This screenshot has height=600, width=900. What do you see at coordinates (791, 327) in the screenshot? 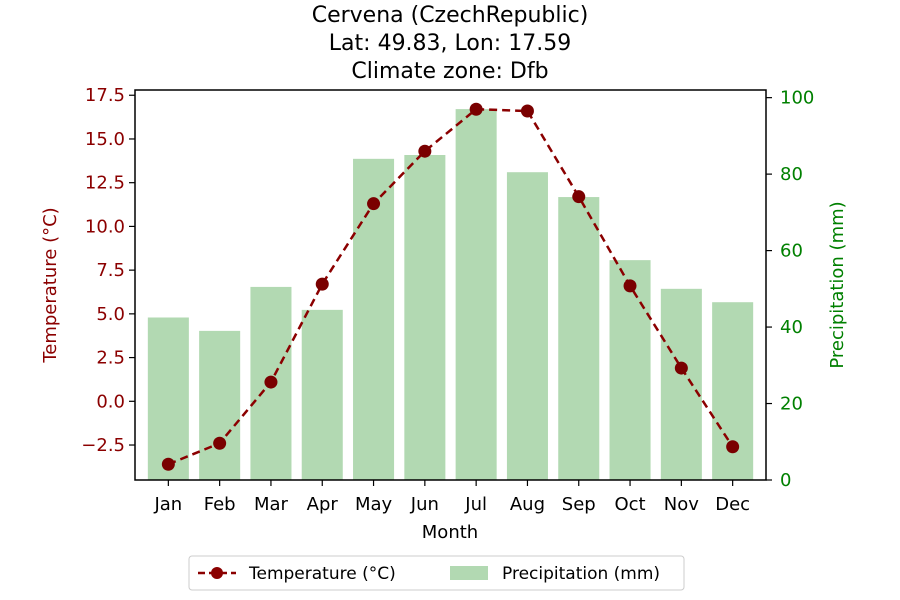
I see `right-tick-label: 40` at bounding box center [791, 327].